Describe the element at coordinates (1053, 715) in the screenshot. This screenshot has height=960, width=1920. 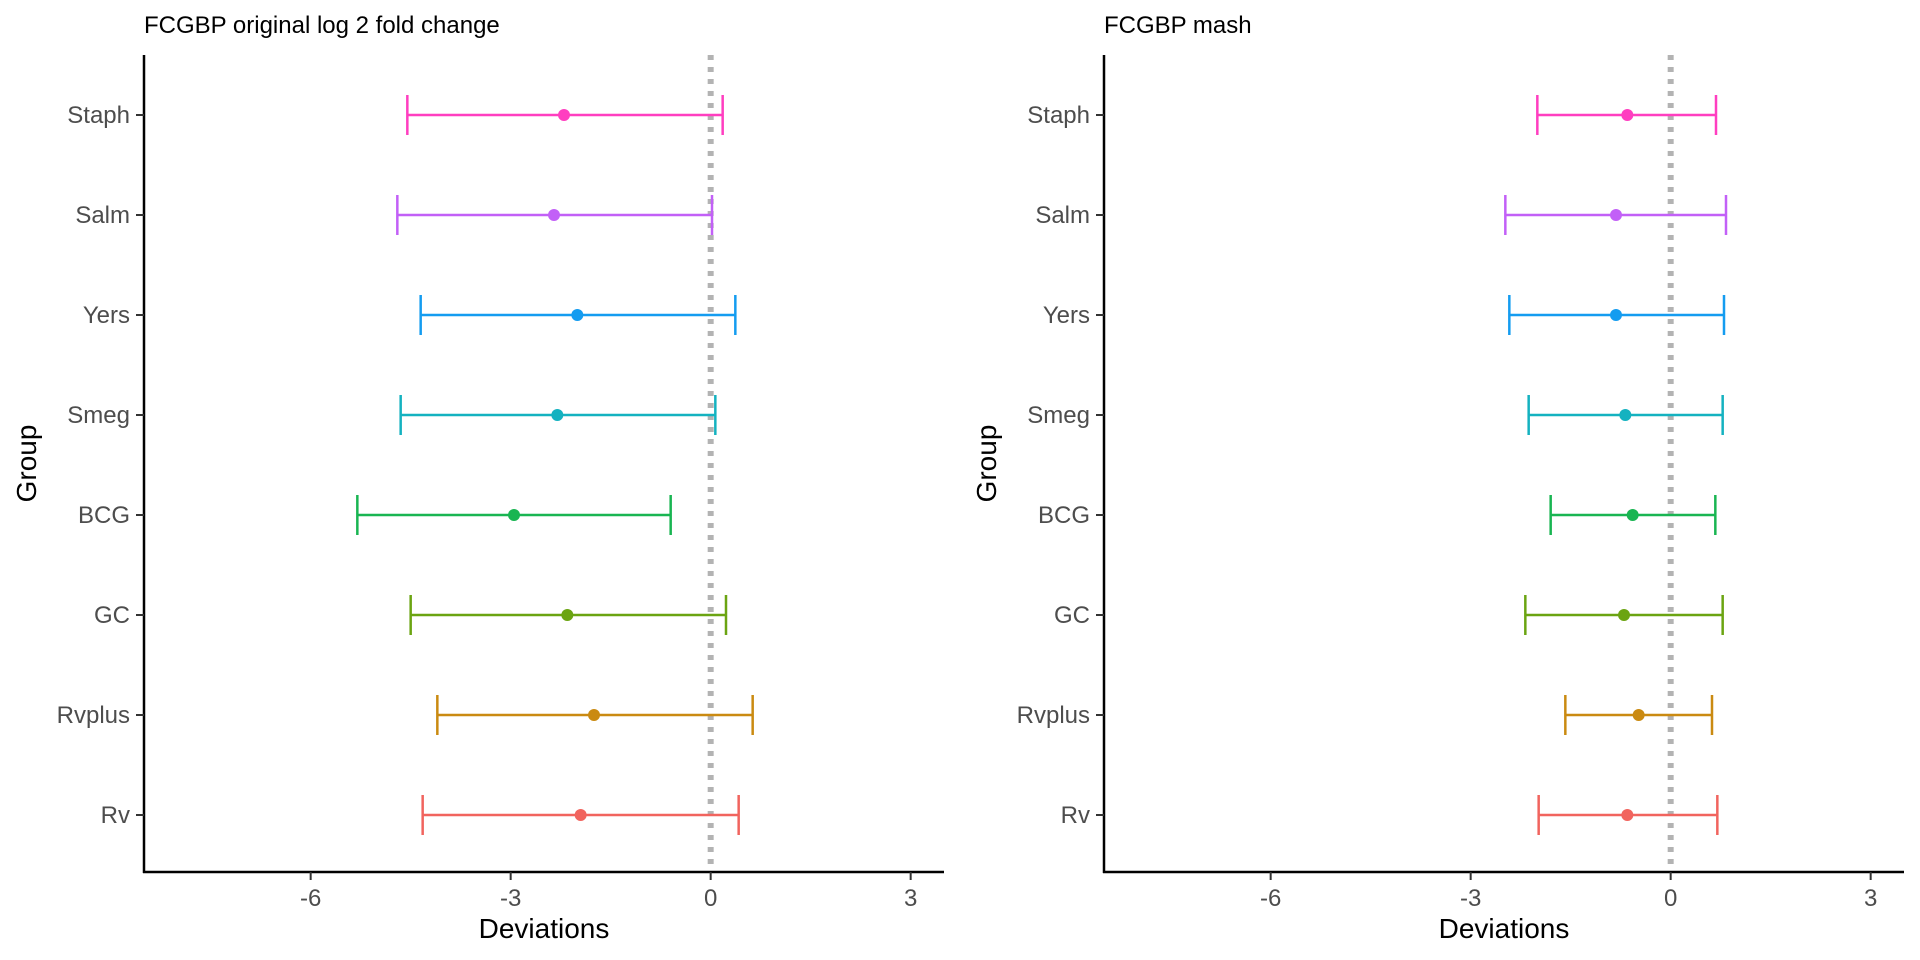
I see `panel-mash-y-tick-label: Rvplus` at that location.